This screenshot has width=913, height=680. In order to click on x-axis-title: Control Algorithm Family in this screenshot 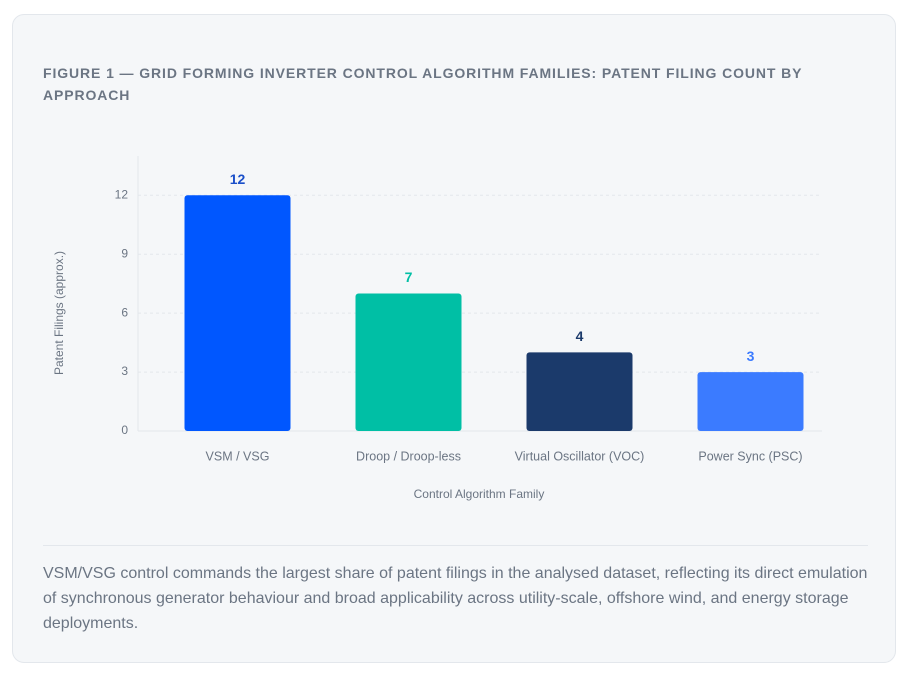, I will do `click(479, 494)`.